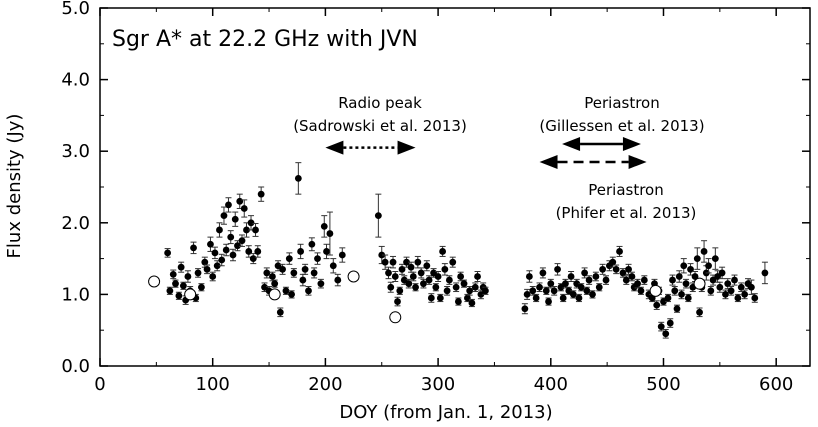 This screenshot has height=427, width=818. What do you see at coordinates (75, 9) in the screenshot?
I see `y-tick-label: 5.0` at bounding box center [75, 9].